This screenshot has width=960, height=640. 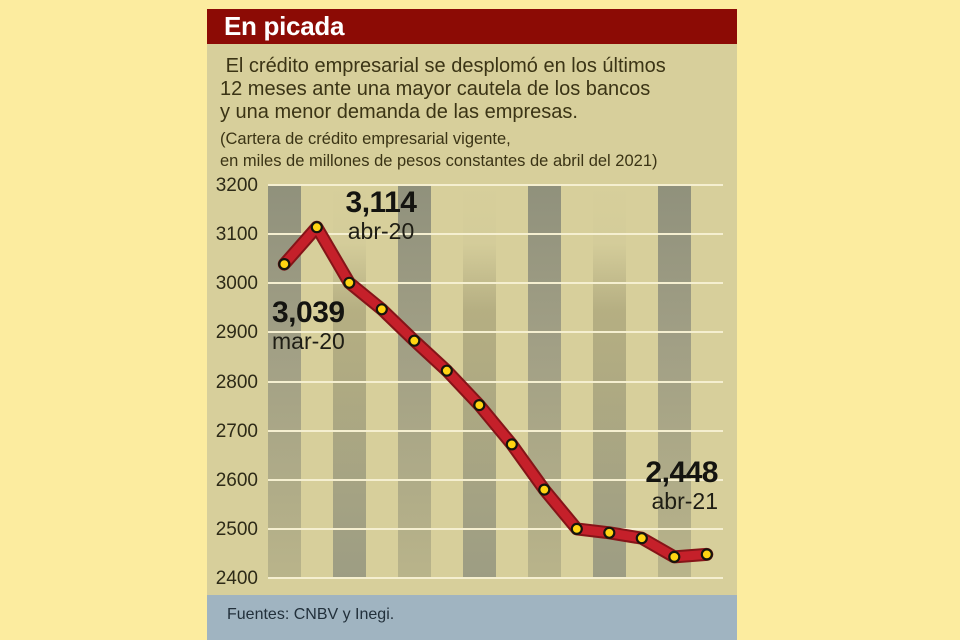 What do you see at coordinates (236, 480) in the screenshot?
I see `y-axis-tick-label: 2600` at bounding box center [236, 480].